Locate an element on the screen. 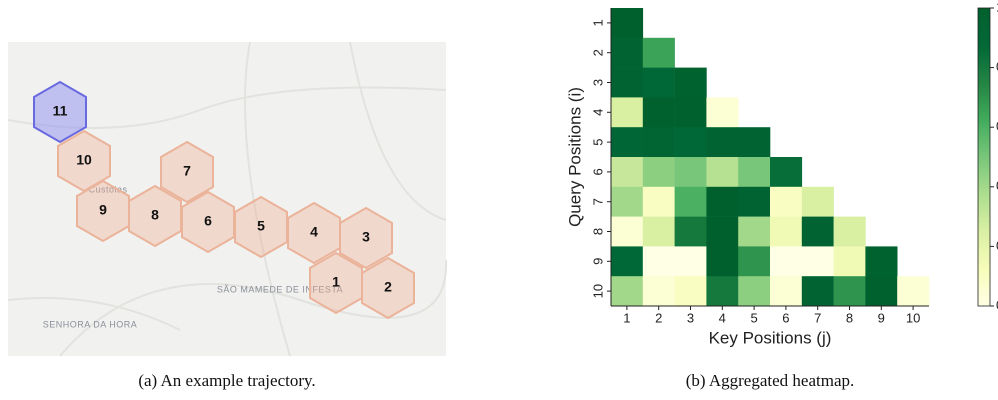 The image size is (998, 400). hexagon-label: 11 is located at coordinates (60, 111).